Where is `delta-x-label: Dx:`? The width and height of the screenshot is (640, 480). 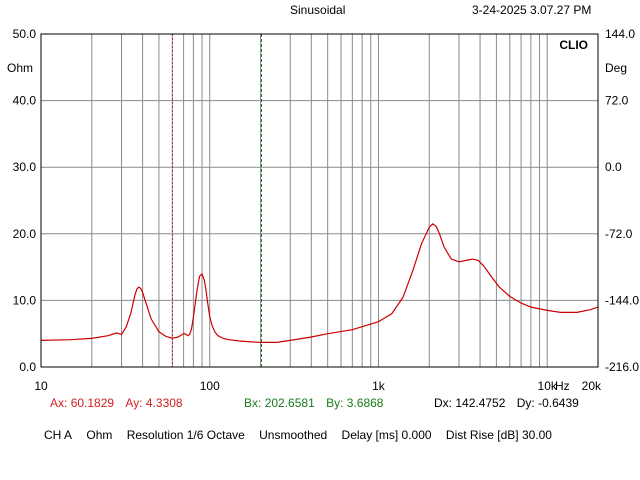 delta-x-label: Dx: is located at coordinates (443, 403).